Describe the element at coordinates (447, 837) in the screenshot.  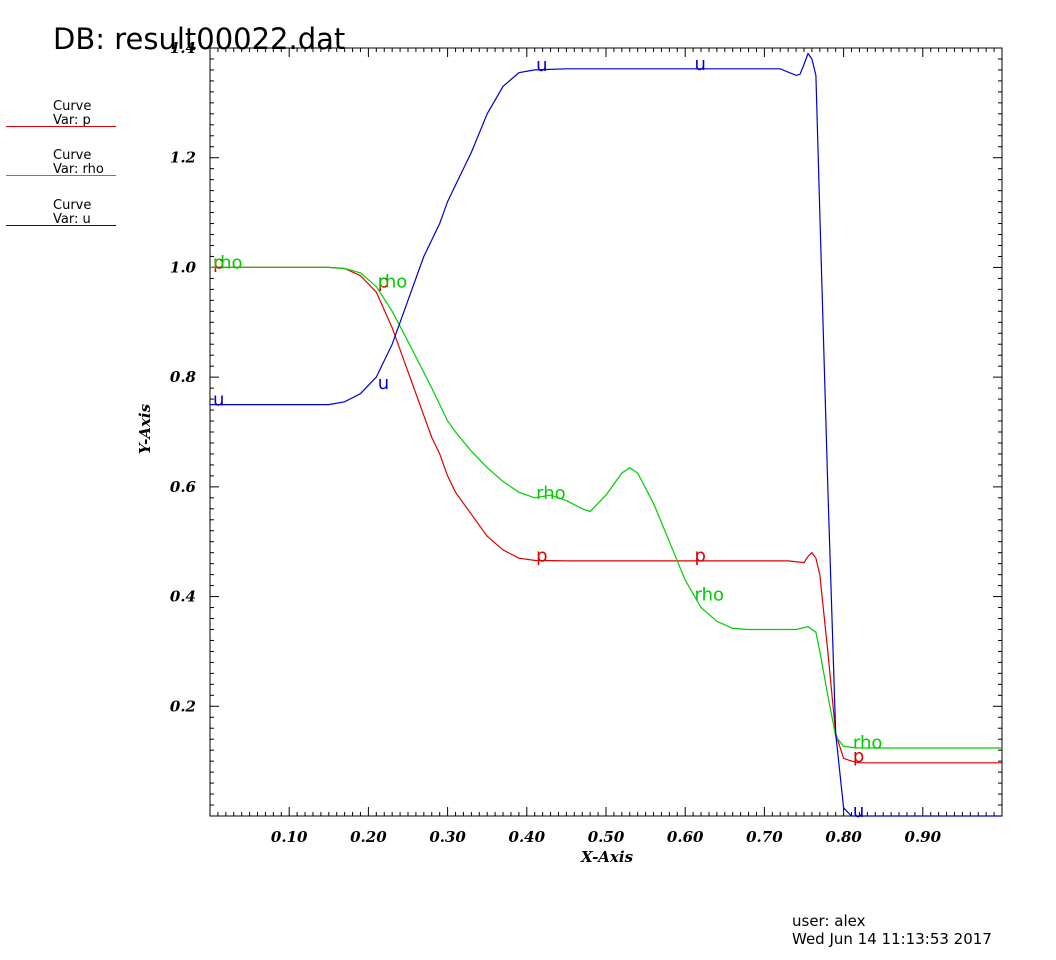
I see `x-tick-label: 0.30` at that location.